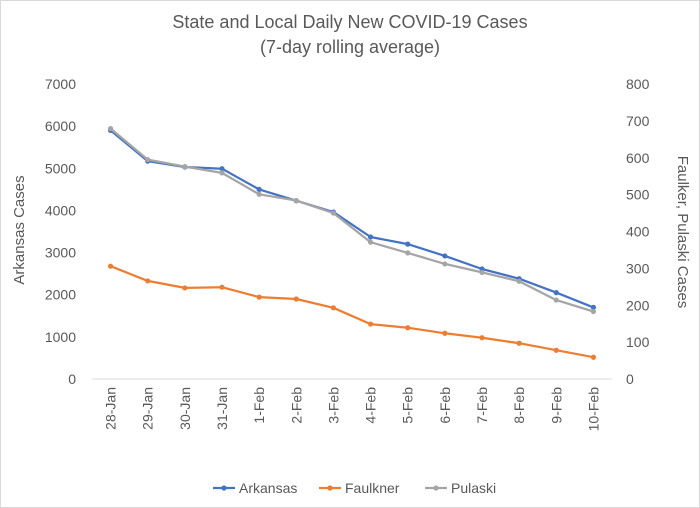 The height and width of the screenshot is (508, 700). I want to click on left-tick-label: 2000, so click(60, 295).